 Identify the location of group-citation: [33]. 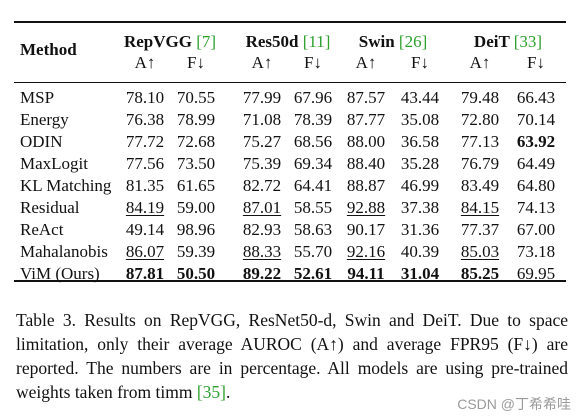
(528, 41).